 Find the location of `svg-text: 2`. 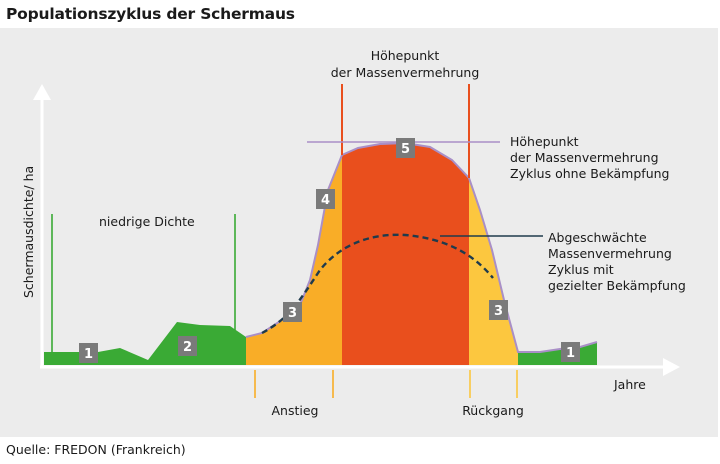

svg-text: 2 is located at coordinates (187, 347).